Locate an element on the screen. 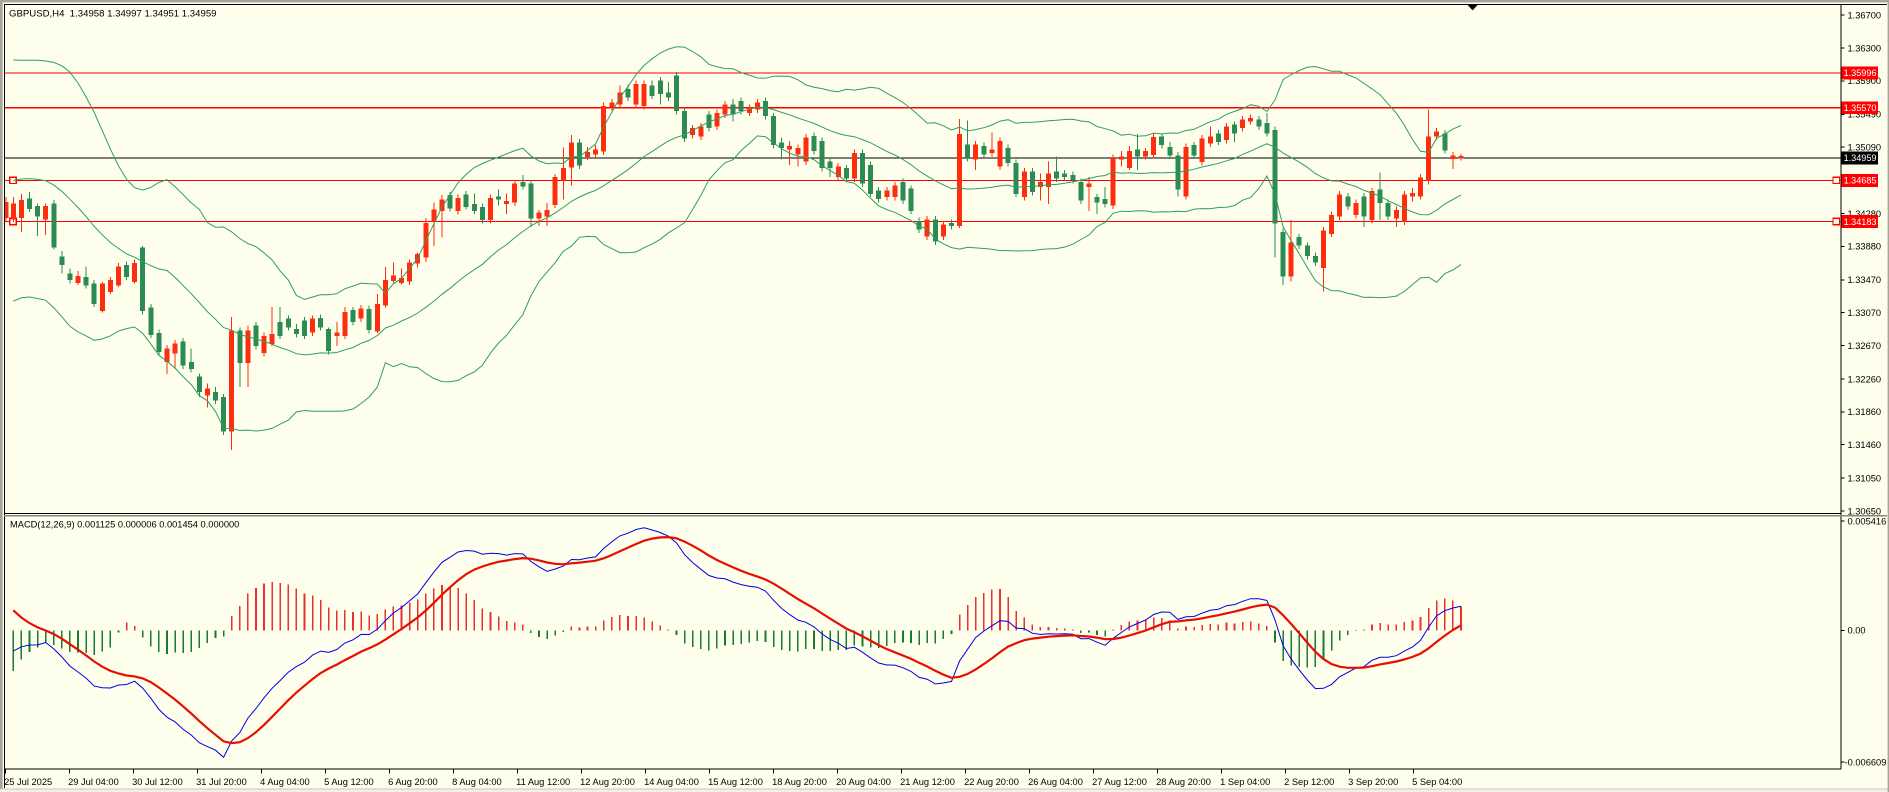 The image size is (1889, 792). svg-text: 0.00 is located at coordinates (1857, 631).